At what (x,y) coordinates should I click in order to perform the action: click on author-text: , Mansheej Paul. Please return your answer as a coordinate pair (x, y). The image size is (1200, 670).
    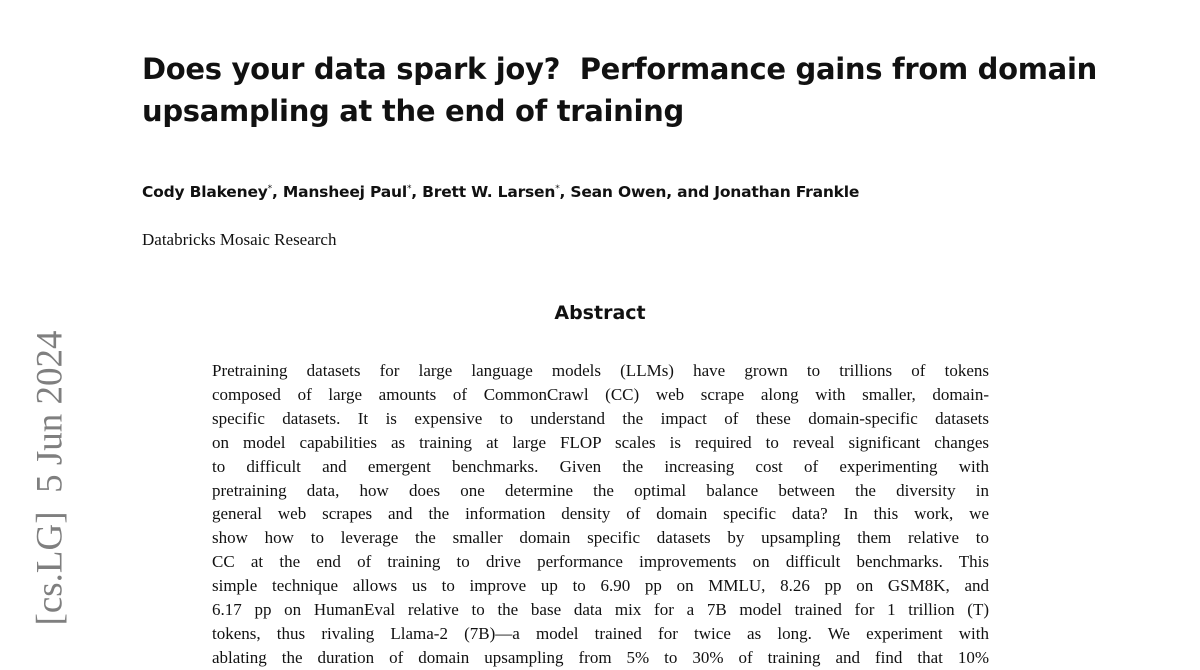
    Looking at the image, I should click on (339, 192).